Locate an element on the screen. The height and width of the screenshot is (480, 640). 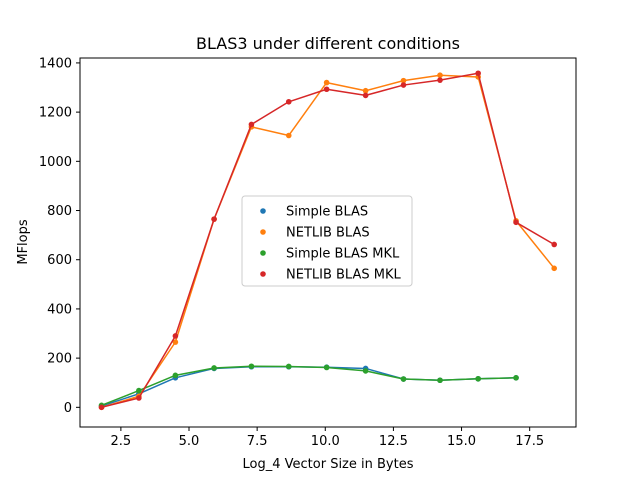
legend-entry: Simple BLAS MKL is located at coordinates (343, 254).